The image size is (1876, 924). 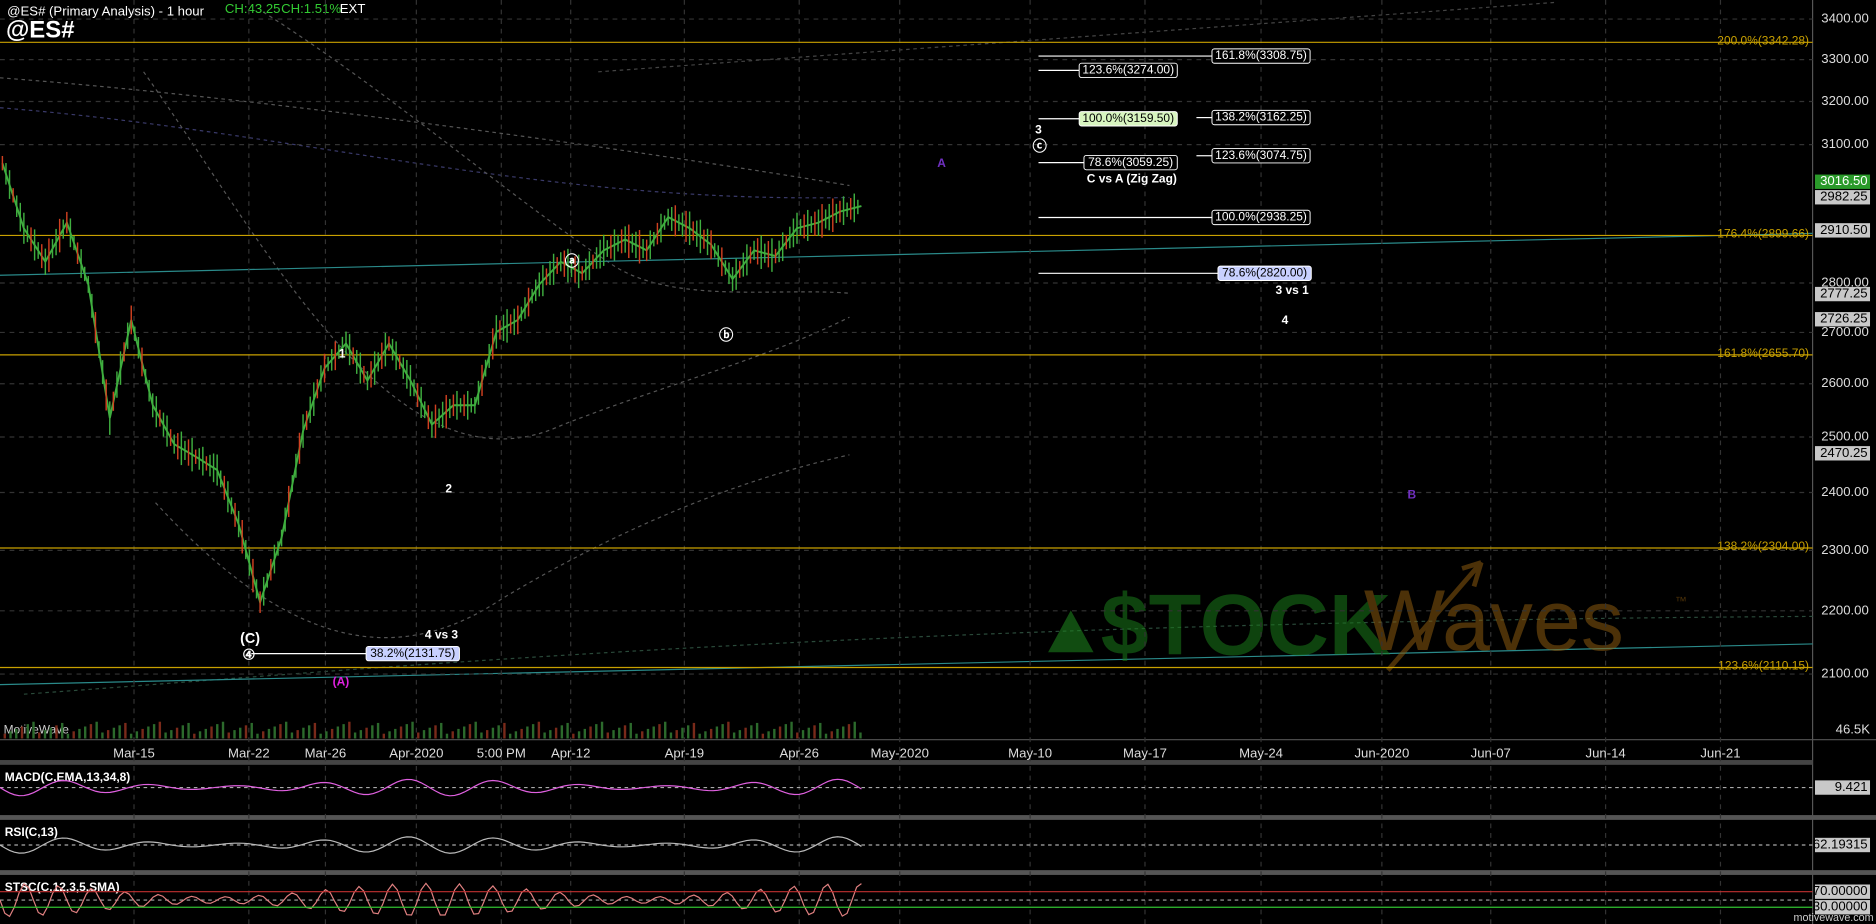 I want to click on price-marker-label: 2982.25, so click(x=1844, y=196).